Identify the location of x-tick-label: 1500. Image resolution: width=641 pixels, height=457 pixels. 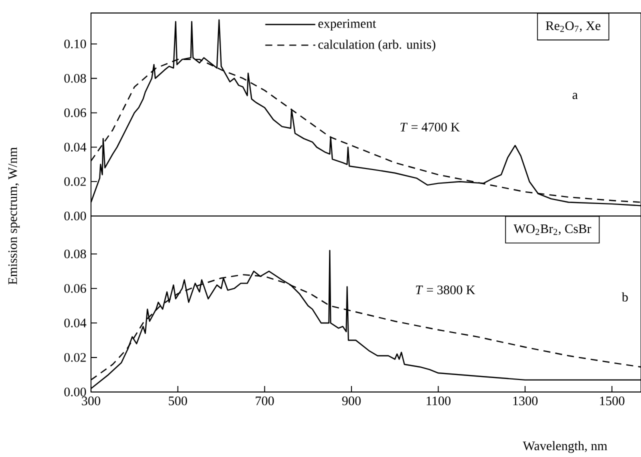
(612, 401).